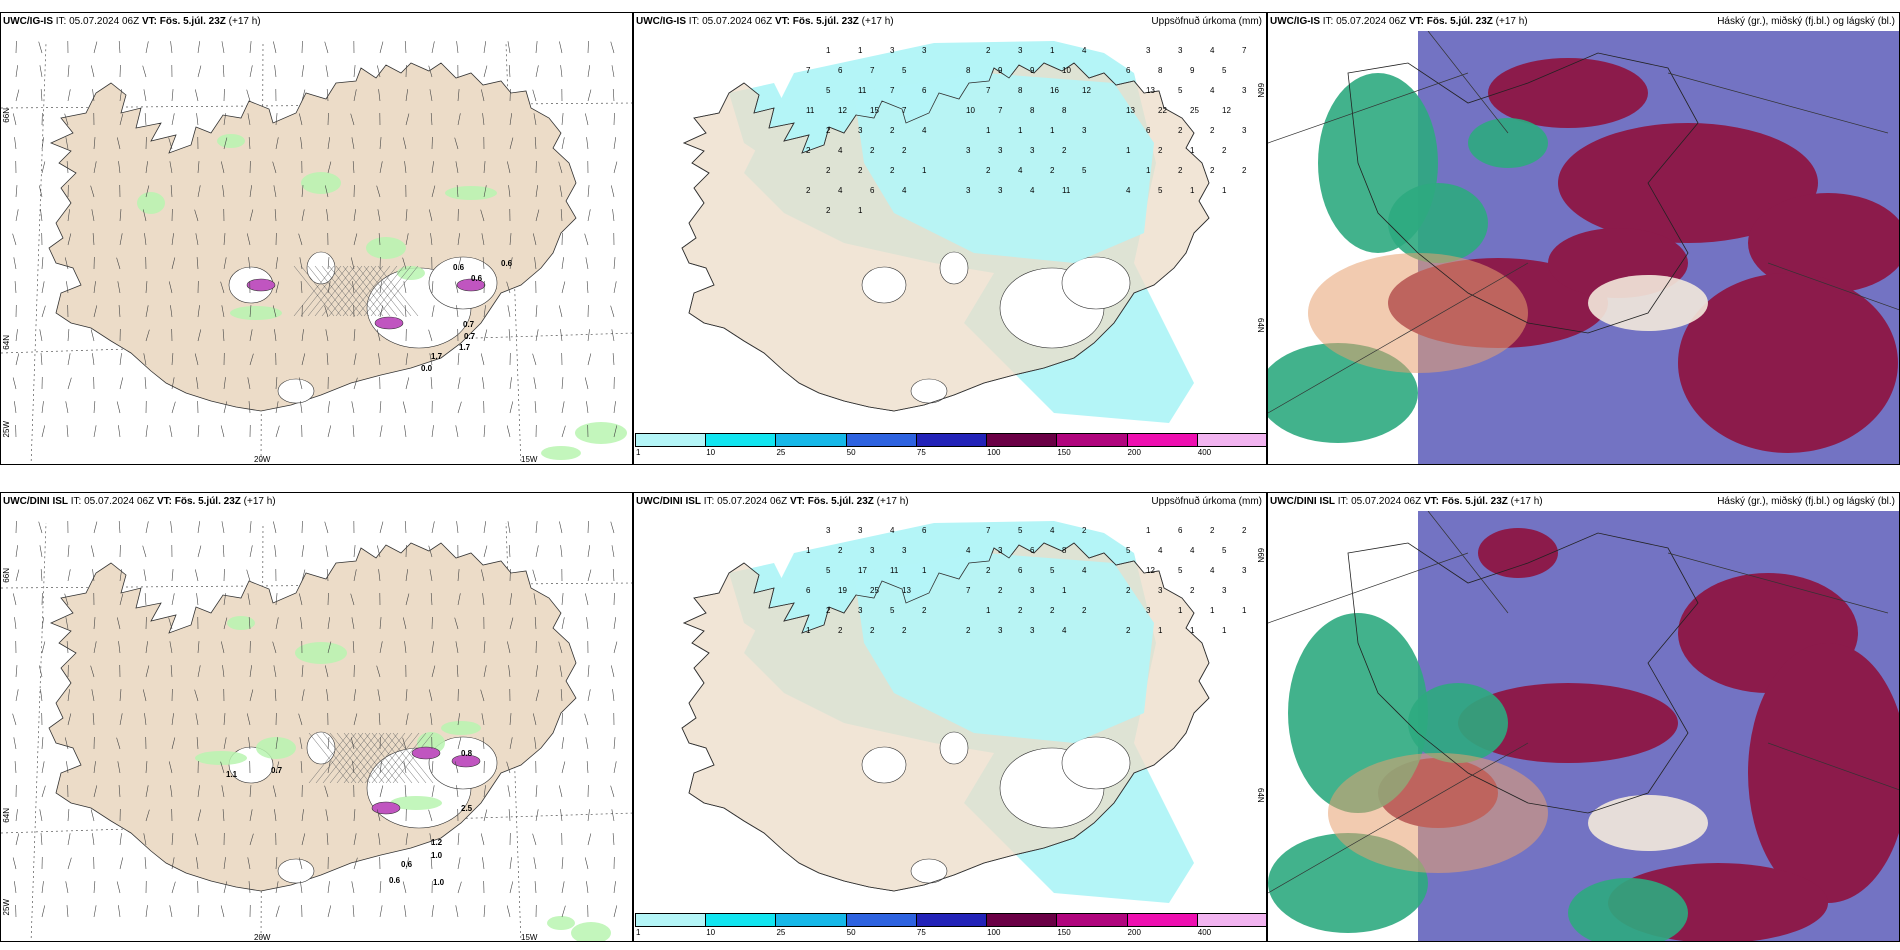  What do you see at coordinates (1134, 932) in the screenshot?
I see `colorbar-tick: 200` at bounding box center [1134, 932].